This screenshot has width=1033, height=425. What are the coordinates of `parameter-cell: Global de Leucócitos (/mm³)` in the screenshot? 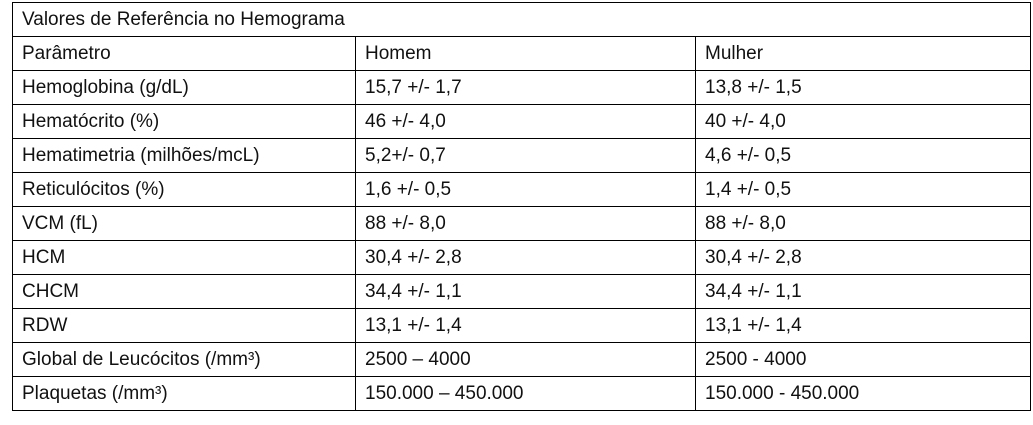 It's located at (184, 359).